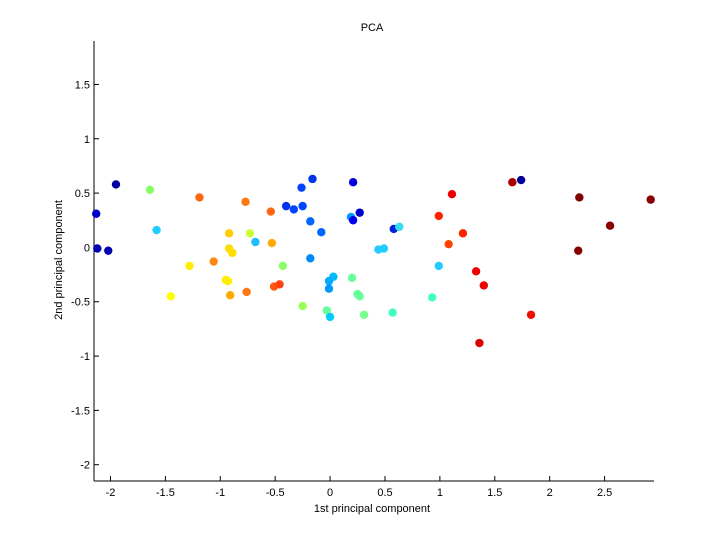 The width and height of the screenshot is (720, 540). What do you see at coordinates (111, 493) in the screenshot?
I see `x-tick-label: -2` at bounding box center [111, 493].